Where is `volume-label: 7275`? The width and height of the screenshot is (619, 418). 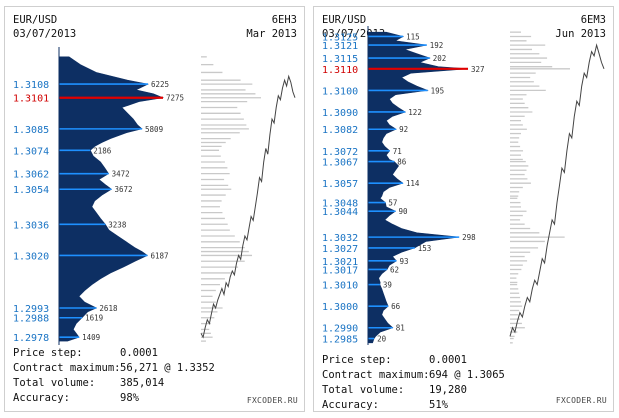
volume-label: 7275 is located at coordinates (175, 98).